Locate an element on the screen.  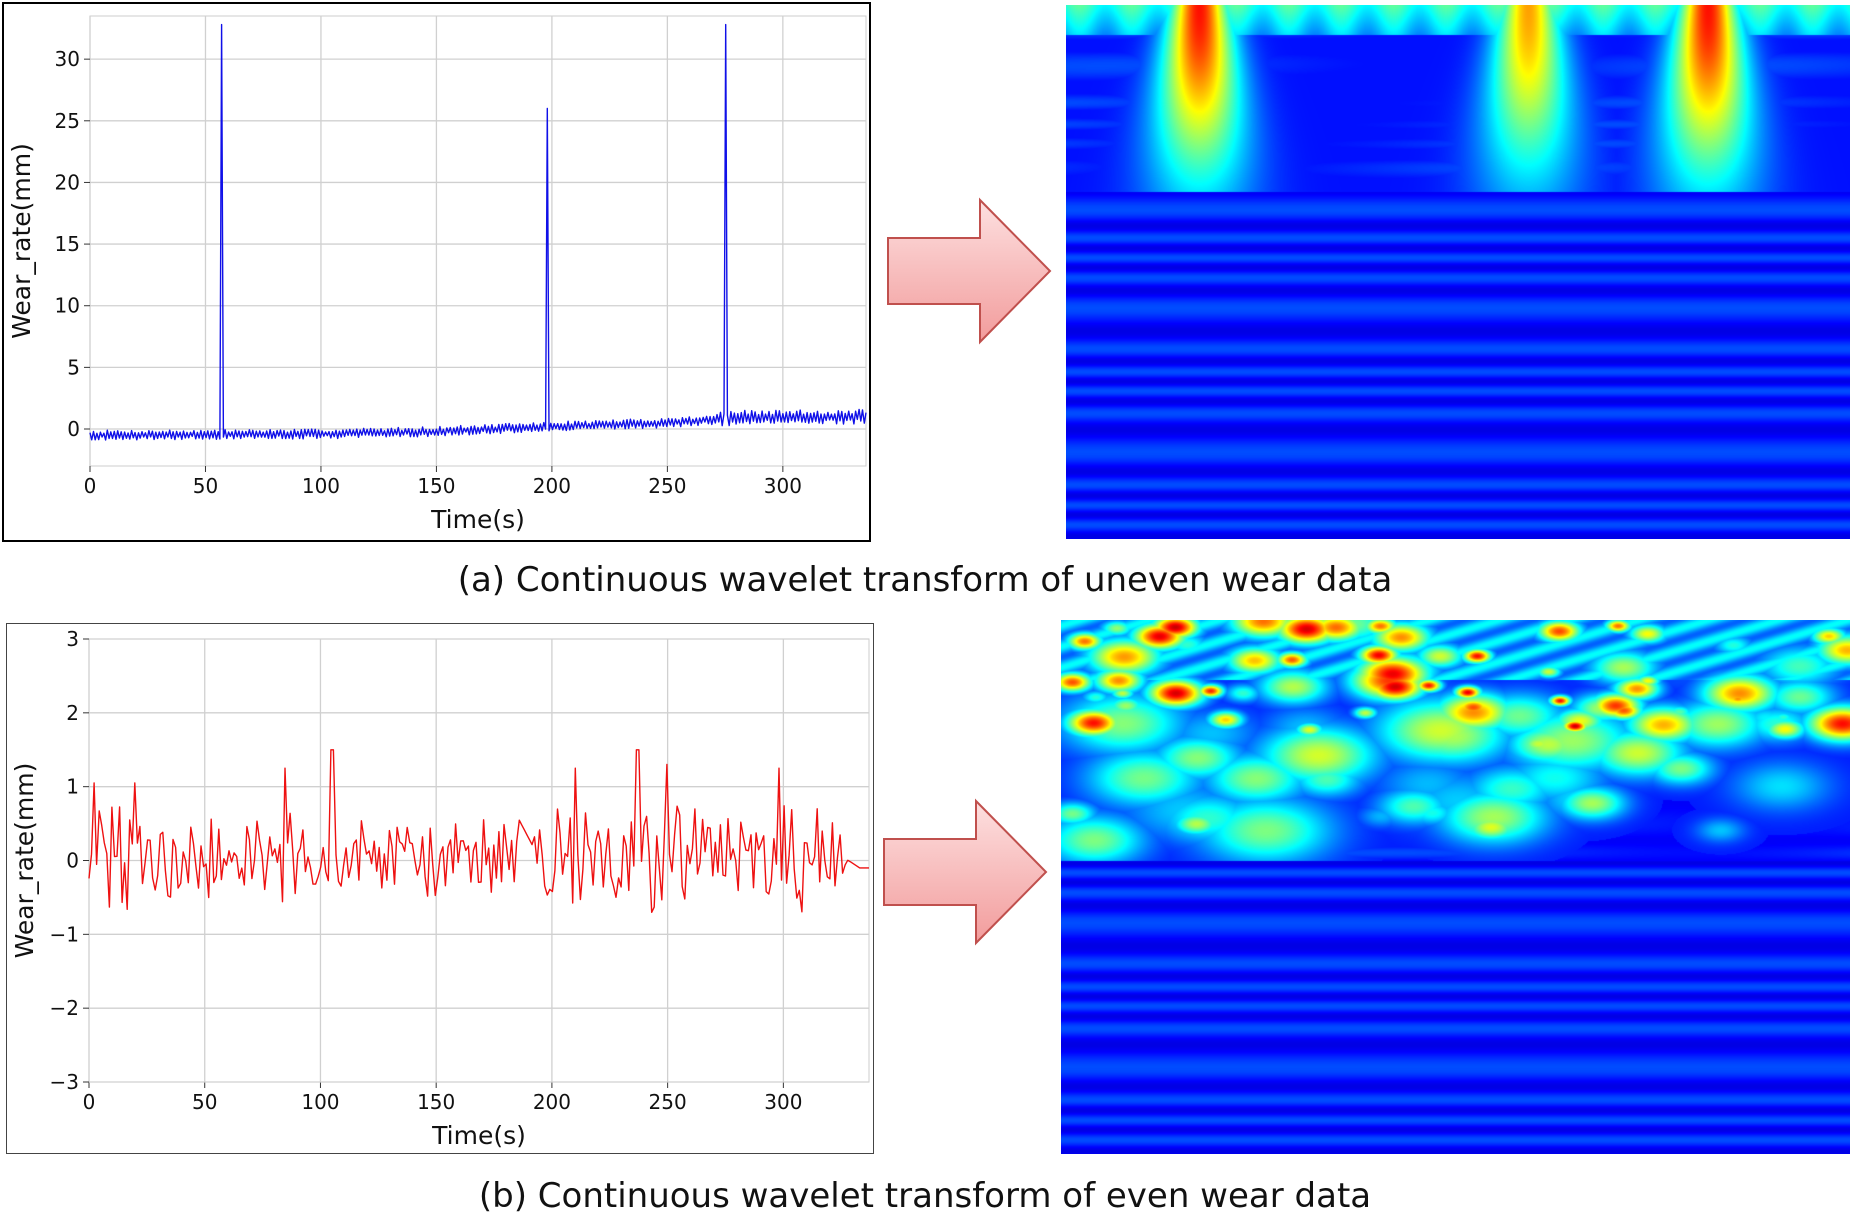
arrow-b-svg is located at coordinates (965, 872).